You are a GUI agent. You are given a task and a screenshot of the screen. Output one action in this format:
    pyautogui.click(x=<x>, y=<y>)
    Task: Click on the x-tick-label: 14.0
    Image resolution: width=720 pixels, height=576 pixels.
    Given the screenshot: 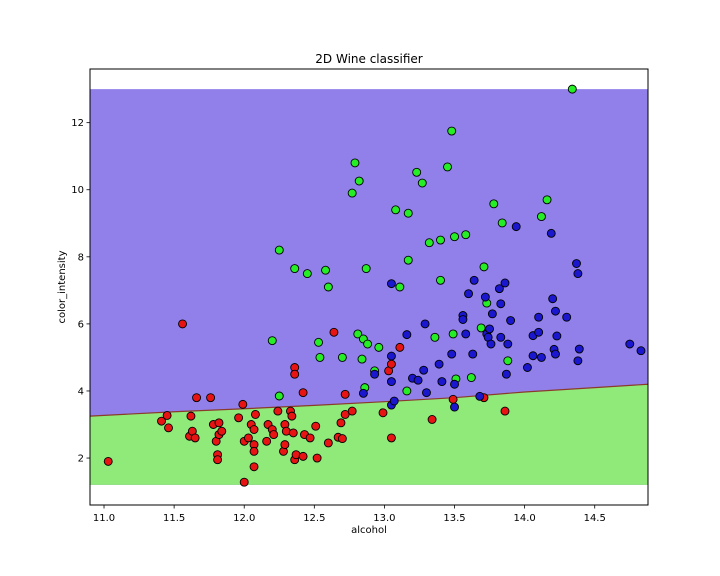 What is the action you would take?
    pyautogui.click(x=524, y=518)
    